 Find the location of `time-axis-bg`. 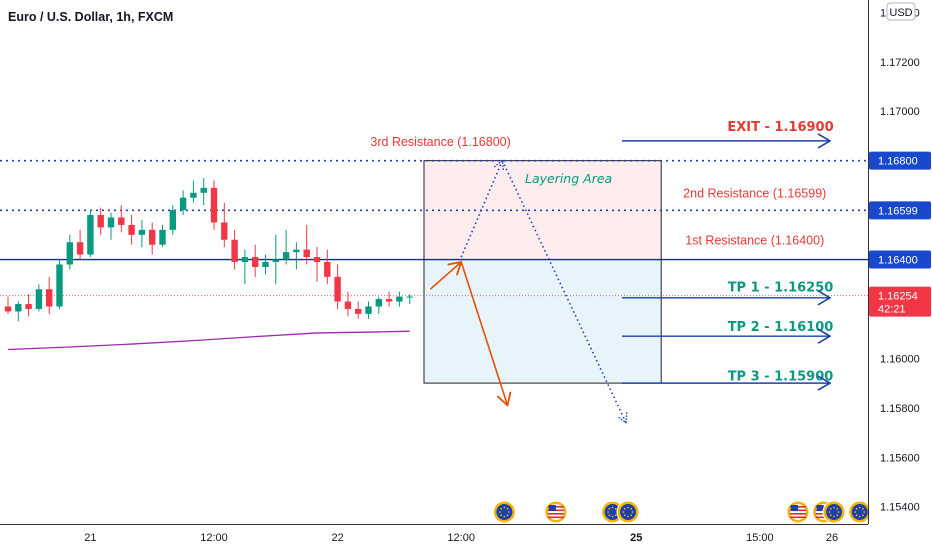

time-axis-bg is located at coordinates (434, 537).